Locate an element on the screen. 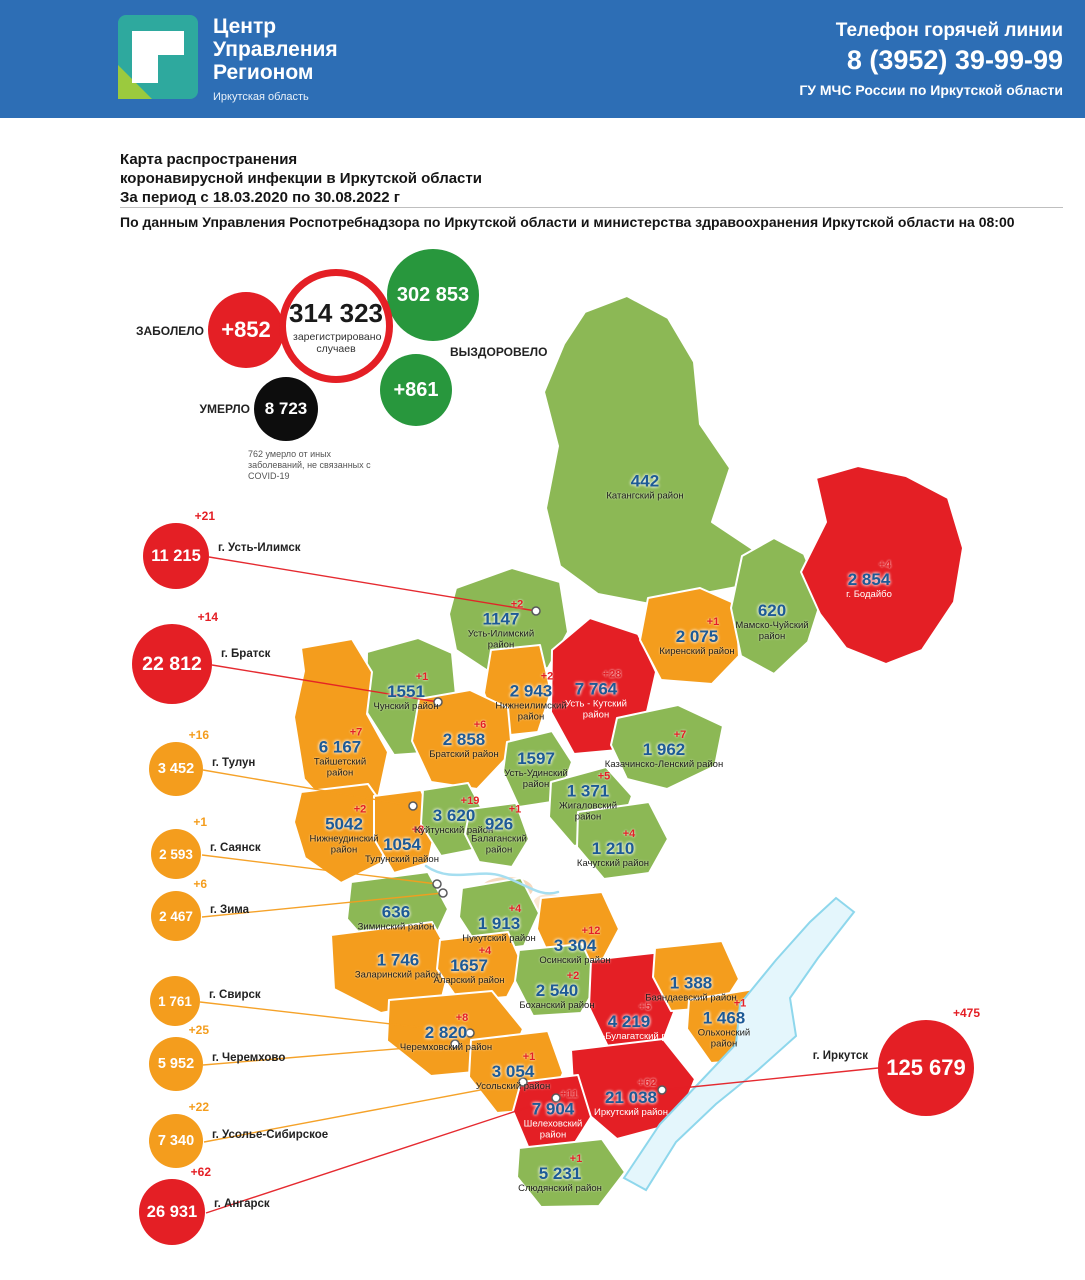  city-callout-svirsk: 1 761 г. Свирск is located at coordinates (205, 1001).